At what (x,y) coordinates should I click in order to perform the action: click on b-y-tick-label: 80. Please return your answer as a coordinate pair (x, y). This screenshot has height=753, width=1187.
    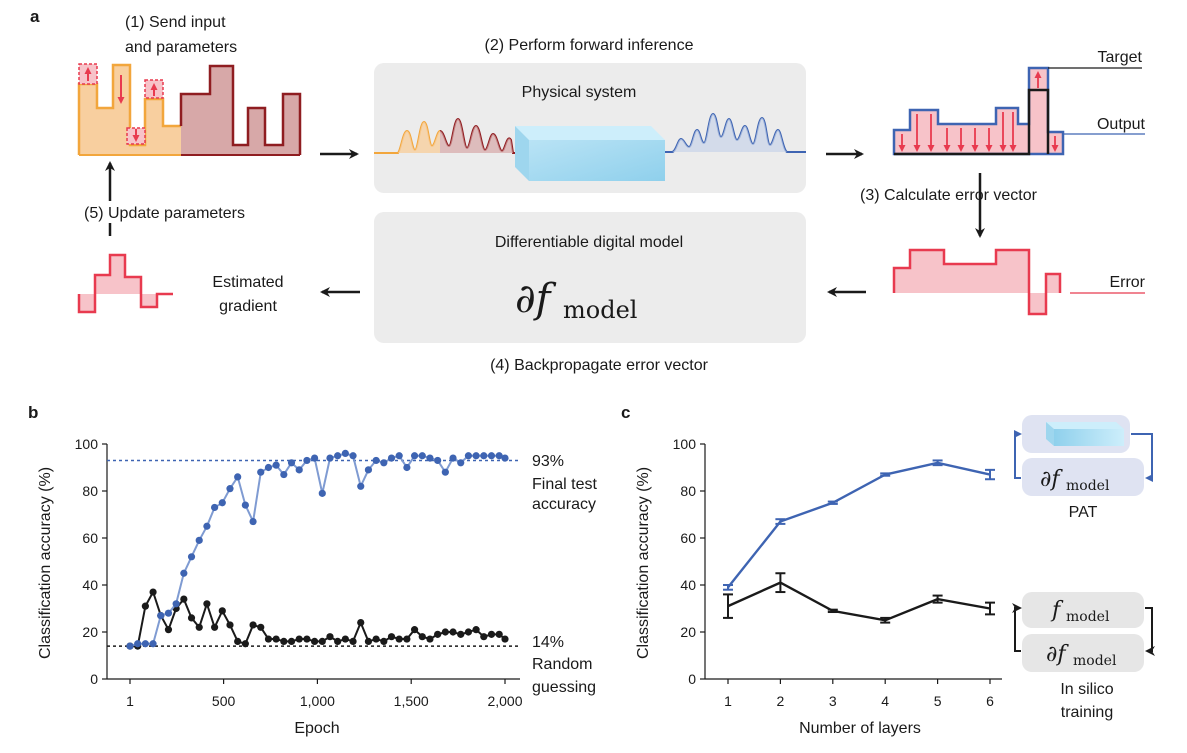
    Looking at the image, I should click on (90, 491).